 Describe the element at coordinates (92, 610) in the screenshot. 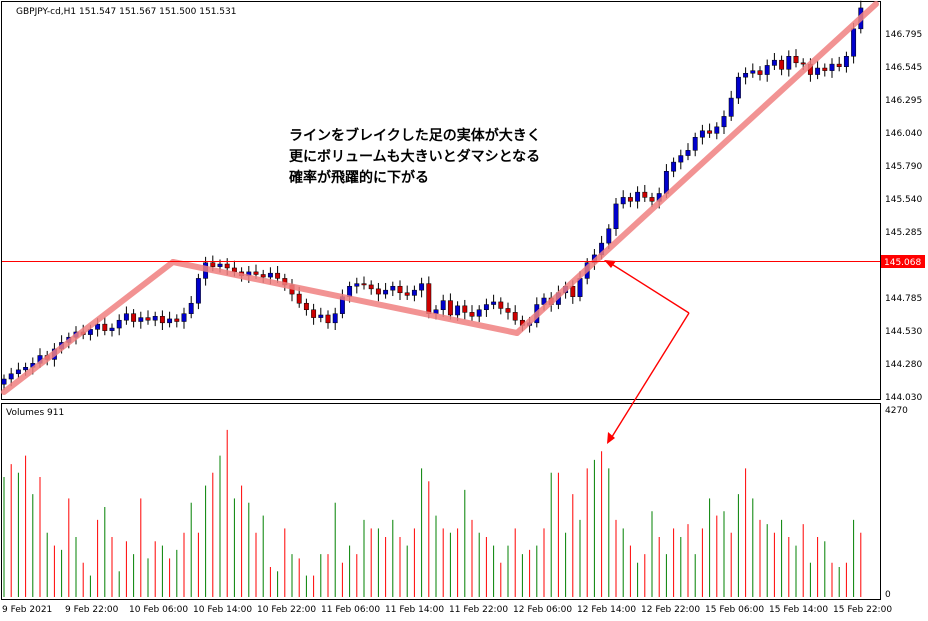

I see `x-tick: 9 Feb 22:00` at that location.